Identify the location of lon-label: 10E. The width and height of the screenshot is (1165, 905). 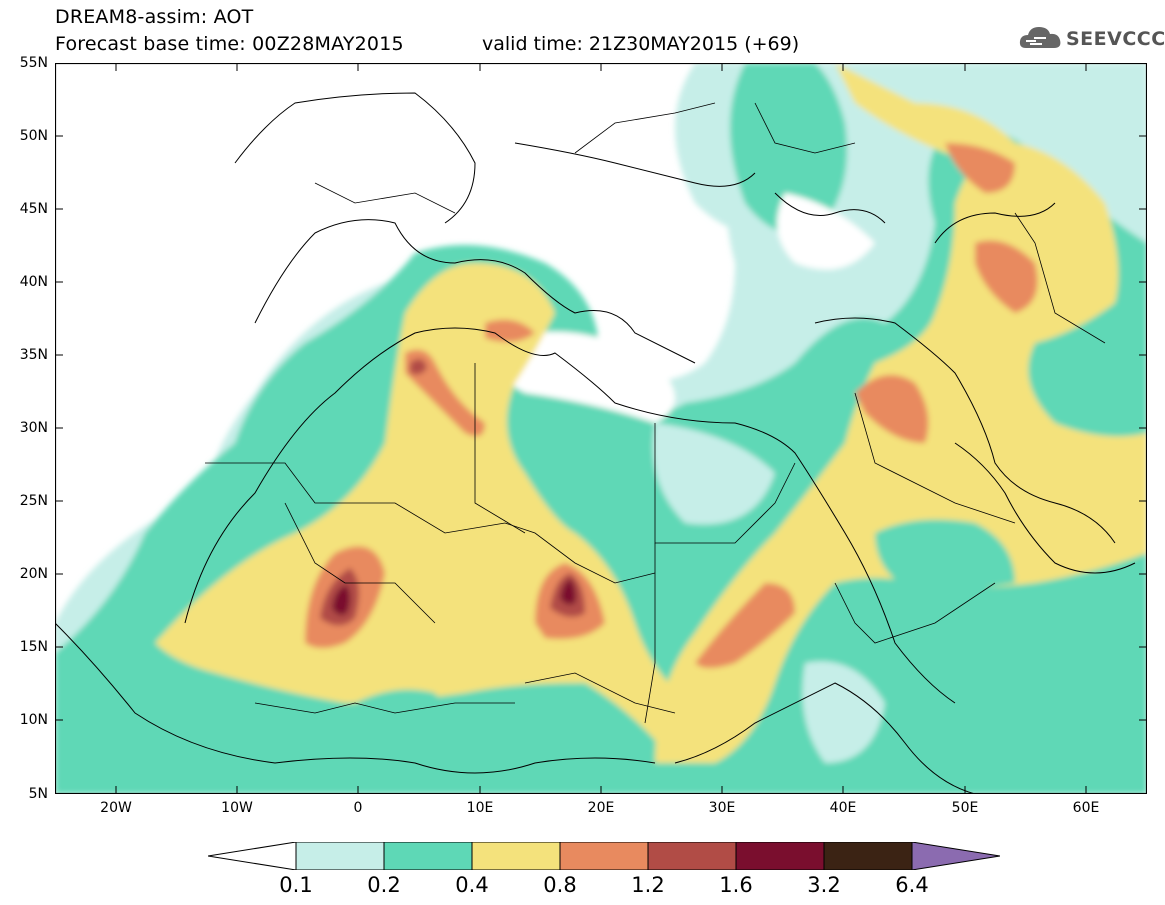
(480, 808).